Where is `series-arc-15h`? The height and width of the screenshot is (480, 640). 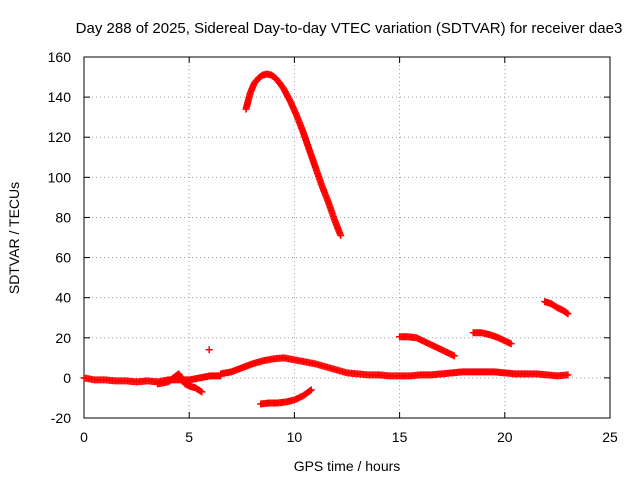 series-arc-15h is located at coordinates (427, 346).